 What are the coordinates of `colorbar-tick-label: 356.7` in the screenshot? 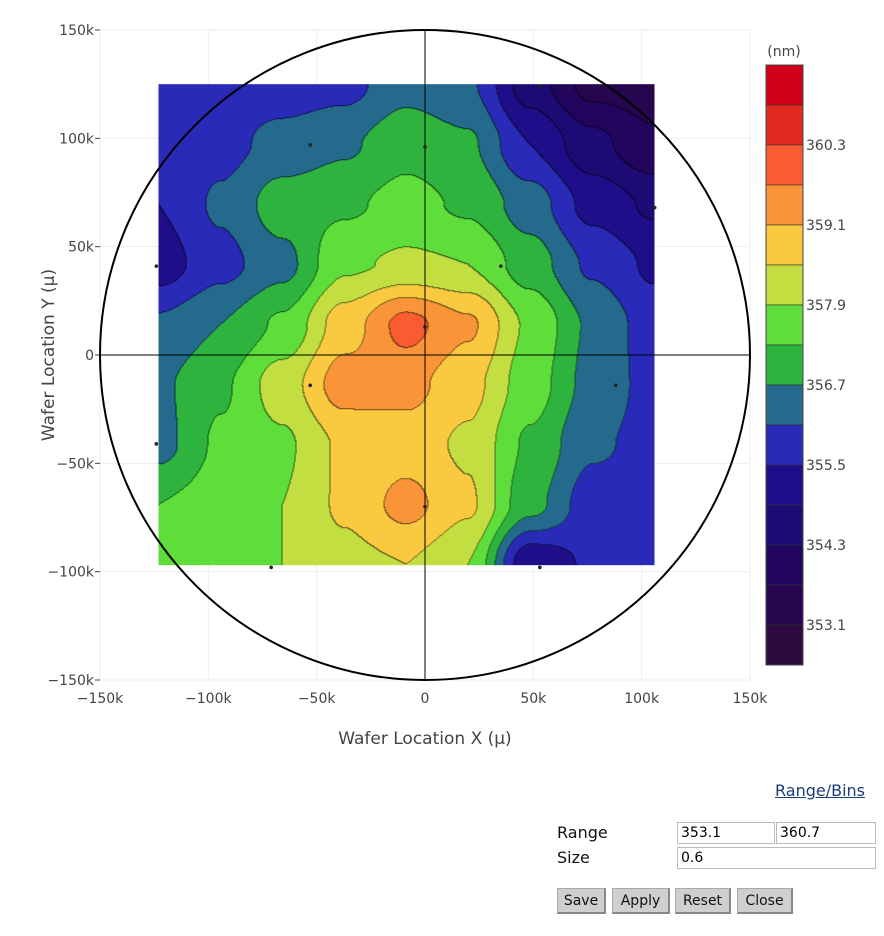 It's located at (826, 386).